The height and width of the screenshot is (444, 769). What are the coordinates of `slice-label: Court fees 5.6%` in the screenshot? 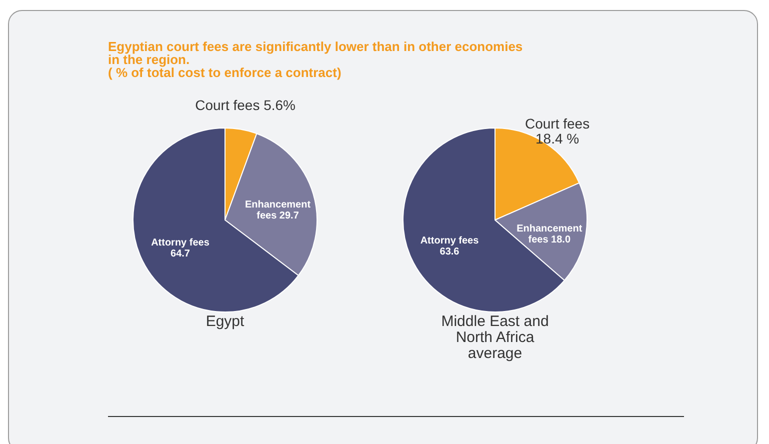 It's located at (245, 104).